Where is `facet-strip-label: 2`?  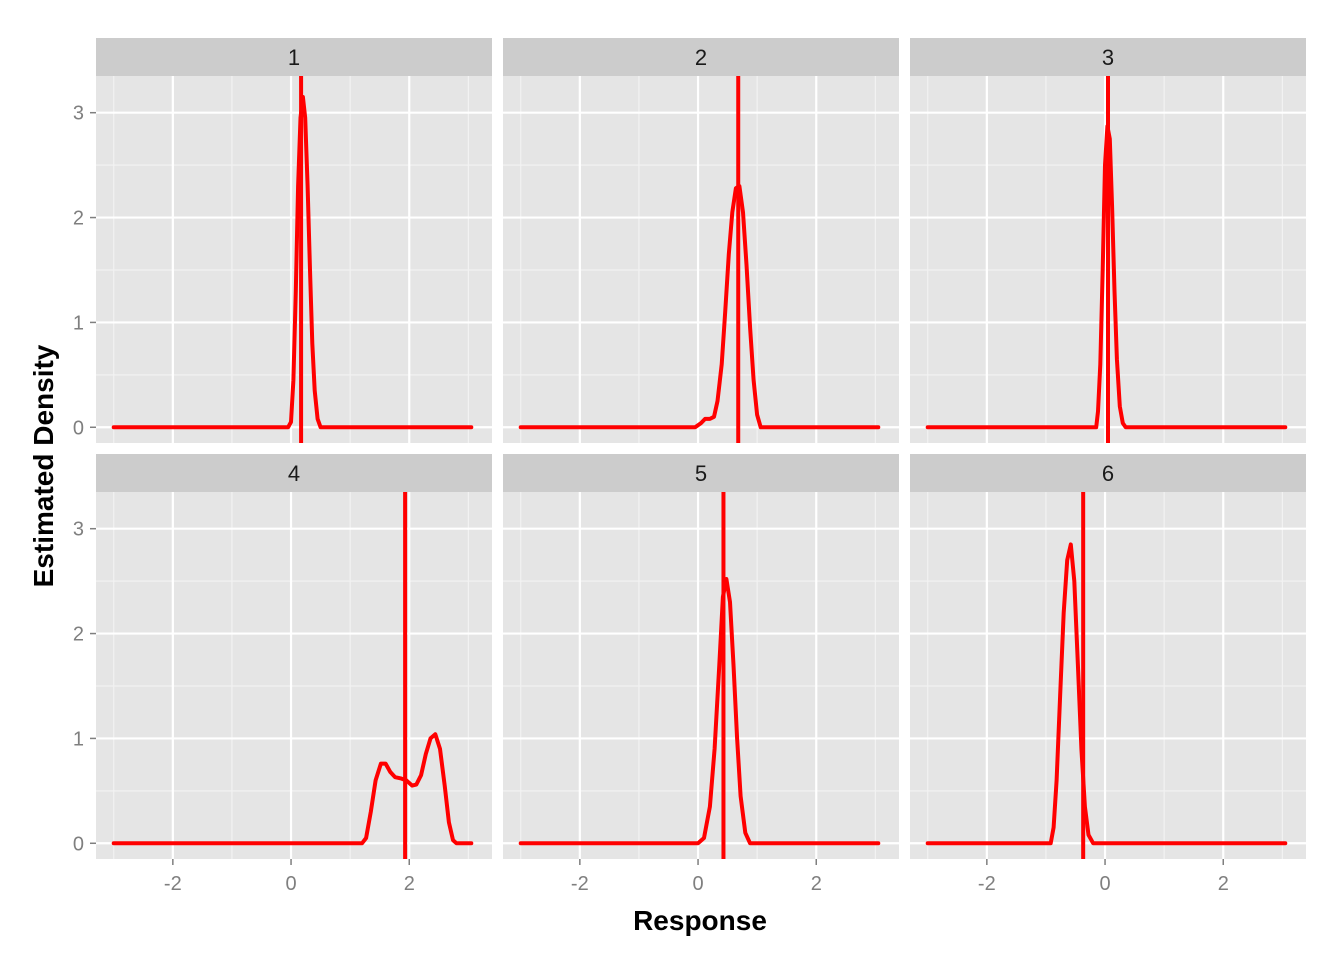 facet-strip-label: 2 is located at coordinates (701, 57).